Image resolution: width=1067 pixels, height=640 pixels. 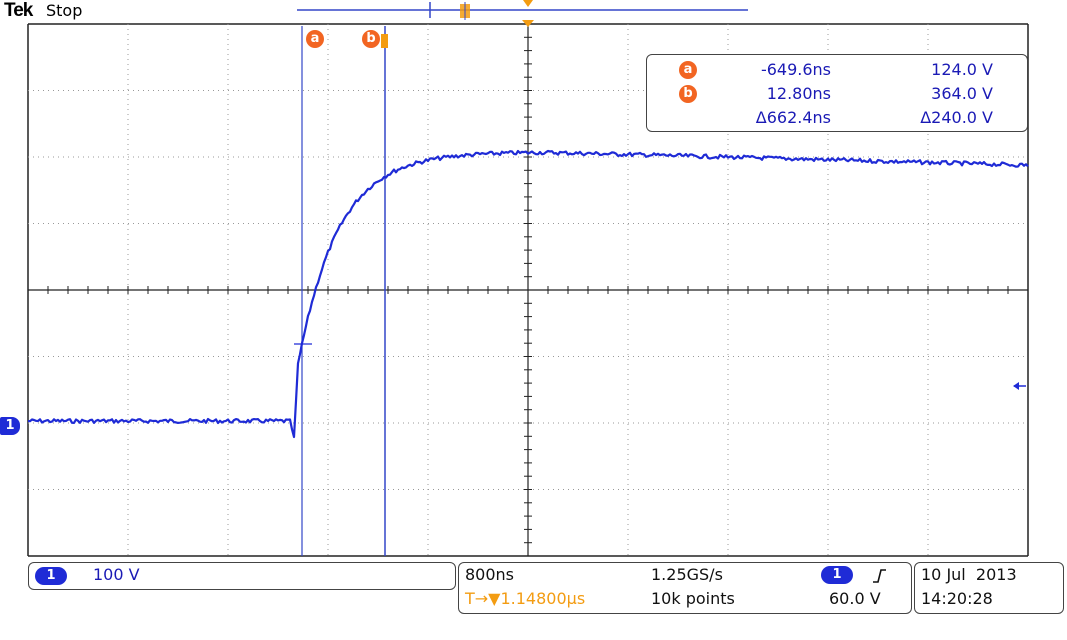 I want to click on trigger-position-value: 1.14800µs, so click(x=543, y=598).